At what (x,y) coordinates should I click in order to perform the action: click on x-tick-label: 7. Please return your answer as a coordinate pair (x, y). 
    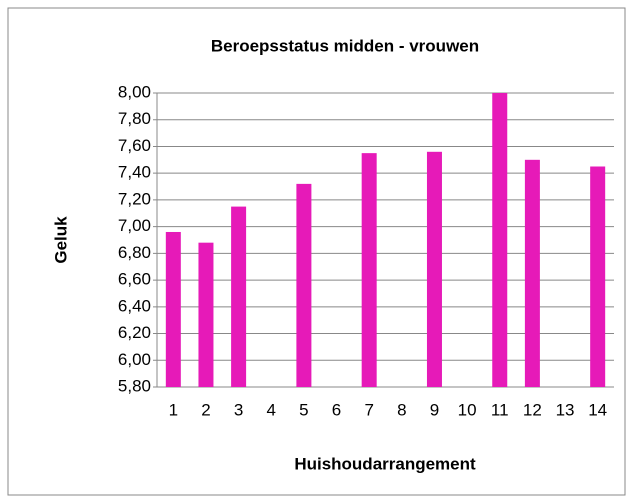
    Looking at the image, I should click on (368, 409).